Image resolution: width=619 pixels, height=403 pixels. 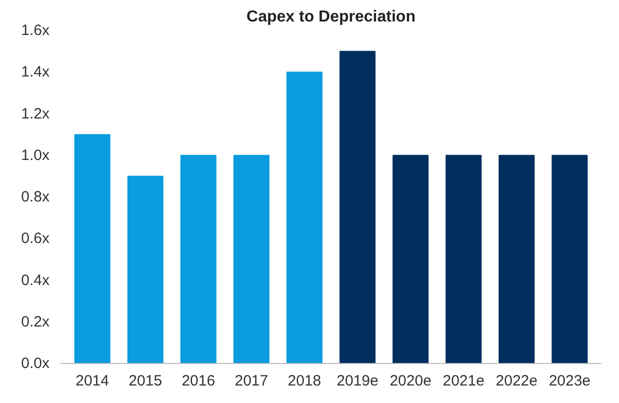 I want to click on x-tick-label: 2022e, so click(x=517, y=381).